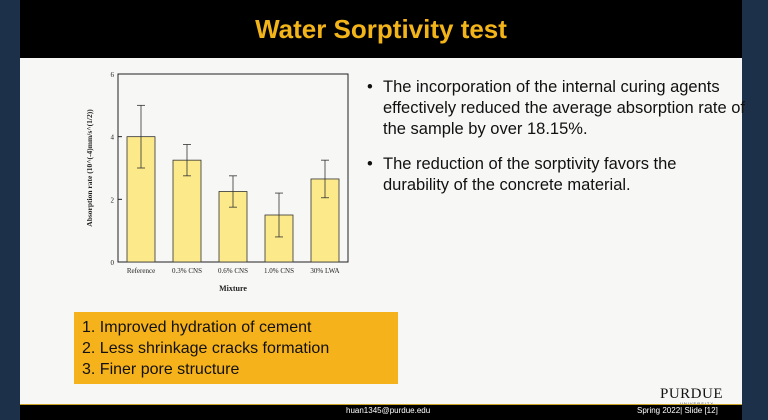 Image resolution: width=768 pixels, height=420 pixels. What do you see at coordinates (324, 271) in the screenshot?
I see `x-tick-label: 30% LWA` at bounding box center [324, 271].